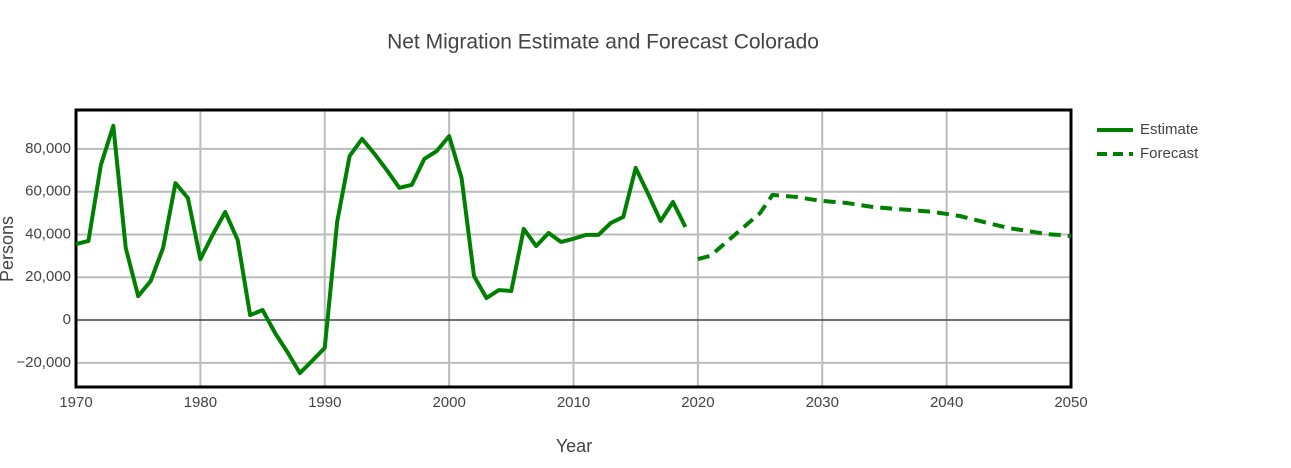 The image size is (1291, 468). What do you see at coordinates (200, 402) in the screenshot?
I see `x-tick-label: 1980` at bounding box center [200, 402].